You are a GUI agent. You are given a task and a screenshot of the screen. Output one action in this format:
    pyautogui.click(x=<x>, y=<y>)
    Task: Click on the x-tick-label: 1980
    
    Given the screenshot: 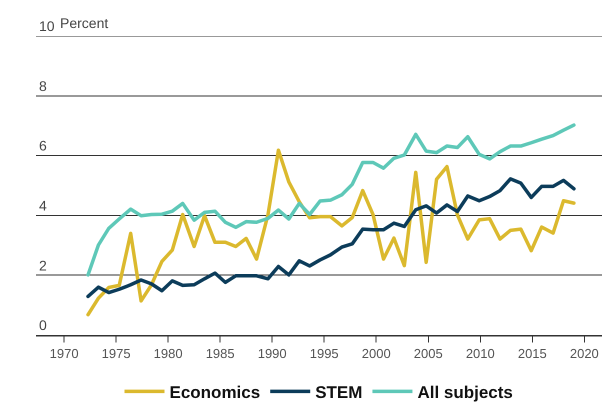 What is the action you would take?
    pyautogui.click(x=168, y=354)
    